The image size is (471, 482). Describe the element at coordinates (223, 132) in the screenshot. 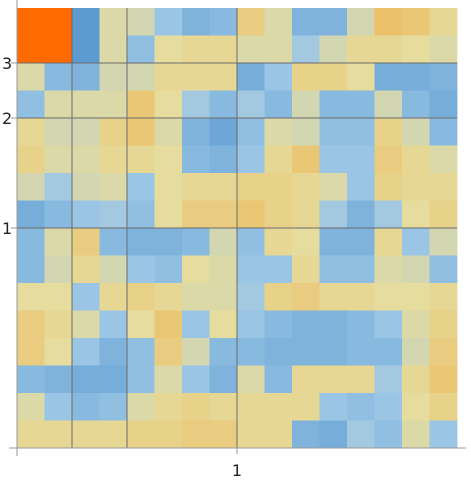

I see `heatmap-cell-r5-c8` at that location.